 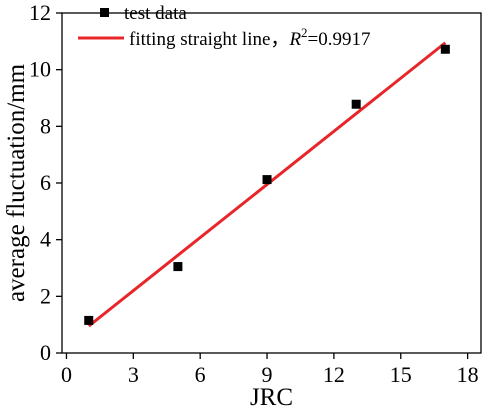 I want to click on x-axis-title: JRC, so click(x=271, y=397).